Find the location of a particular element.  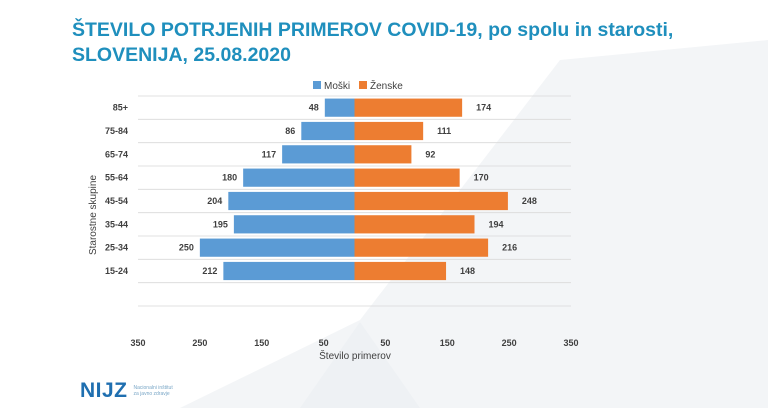

data-label-male: 250 is located at coordinates (186, 248).